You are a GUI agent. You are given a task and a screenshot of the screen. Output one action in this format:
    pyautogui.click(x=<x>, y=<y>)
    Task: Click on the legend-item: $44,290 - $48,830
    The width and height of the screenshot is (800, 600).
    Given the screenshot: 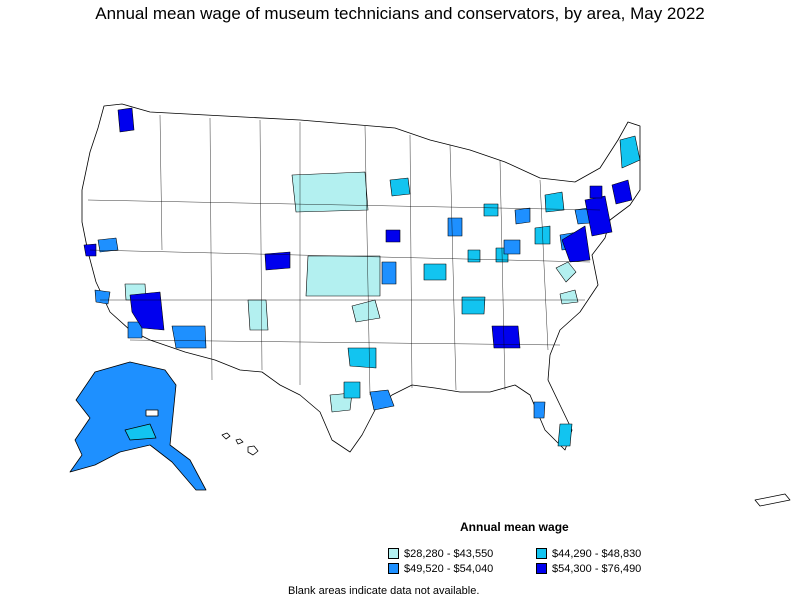 What is the action you would take?
    pyautogui.click(x=610, y=554)
    